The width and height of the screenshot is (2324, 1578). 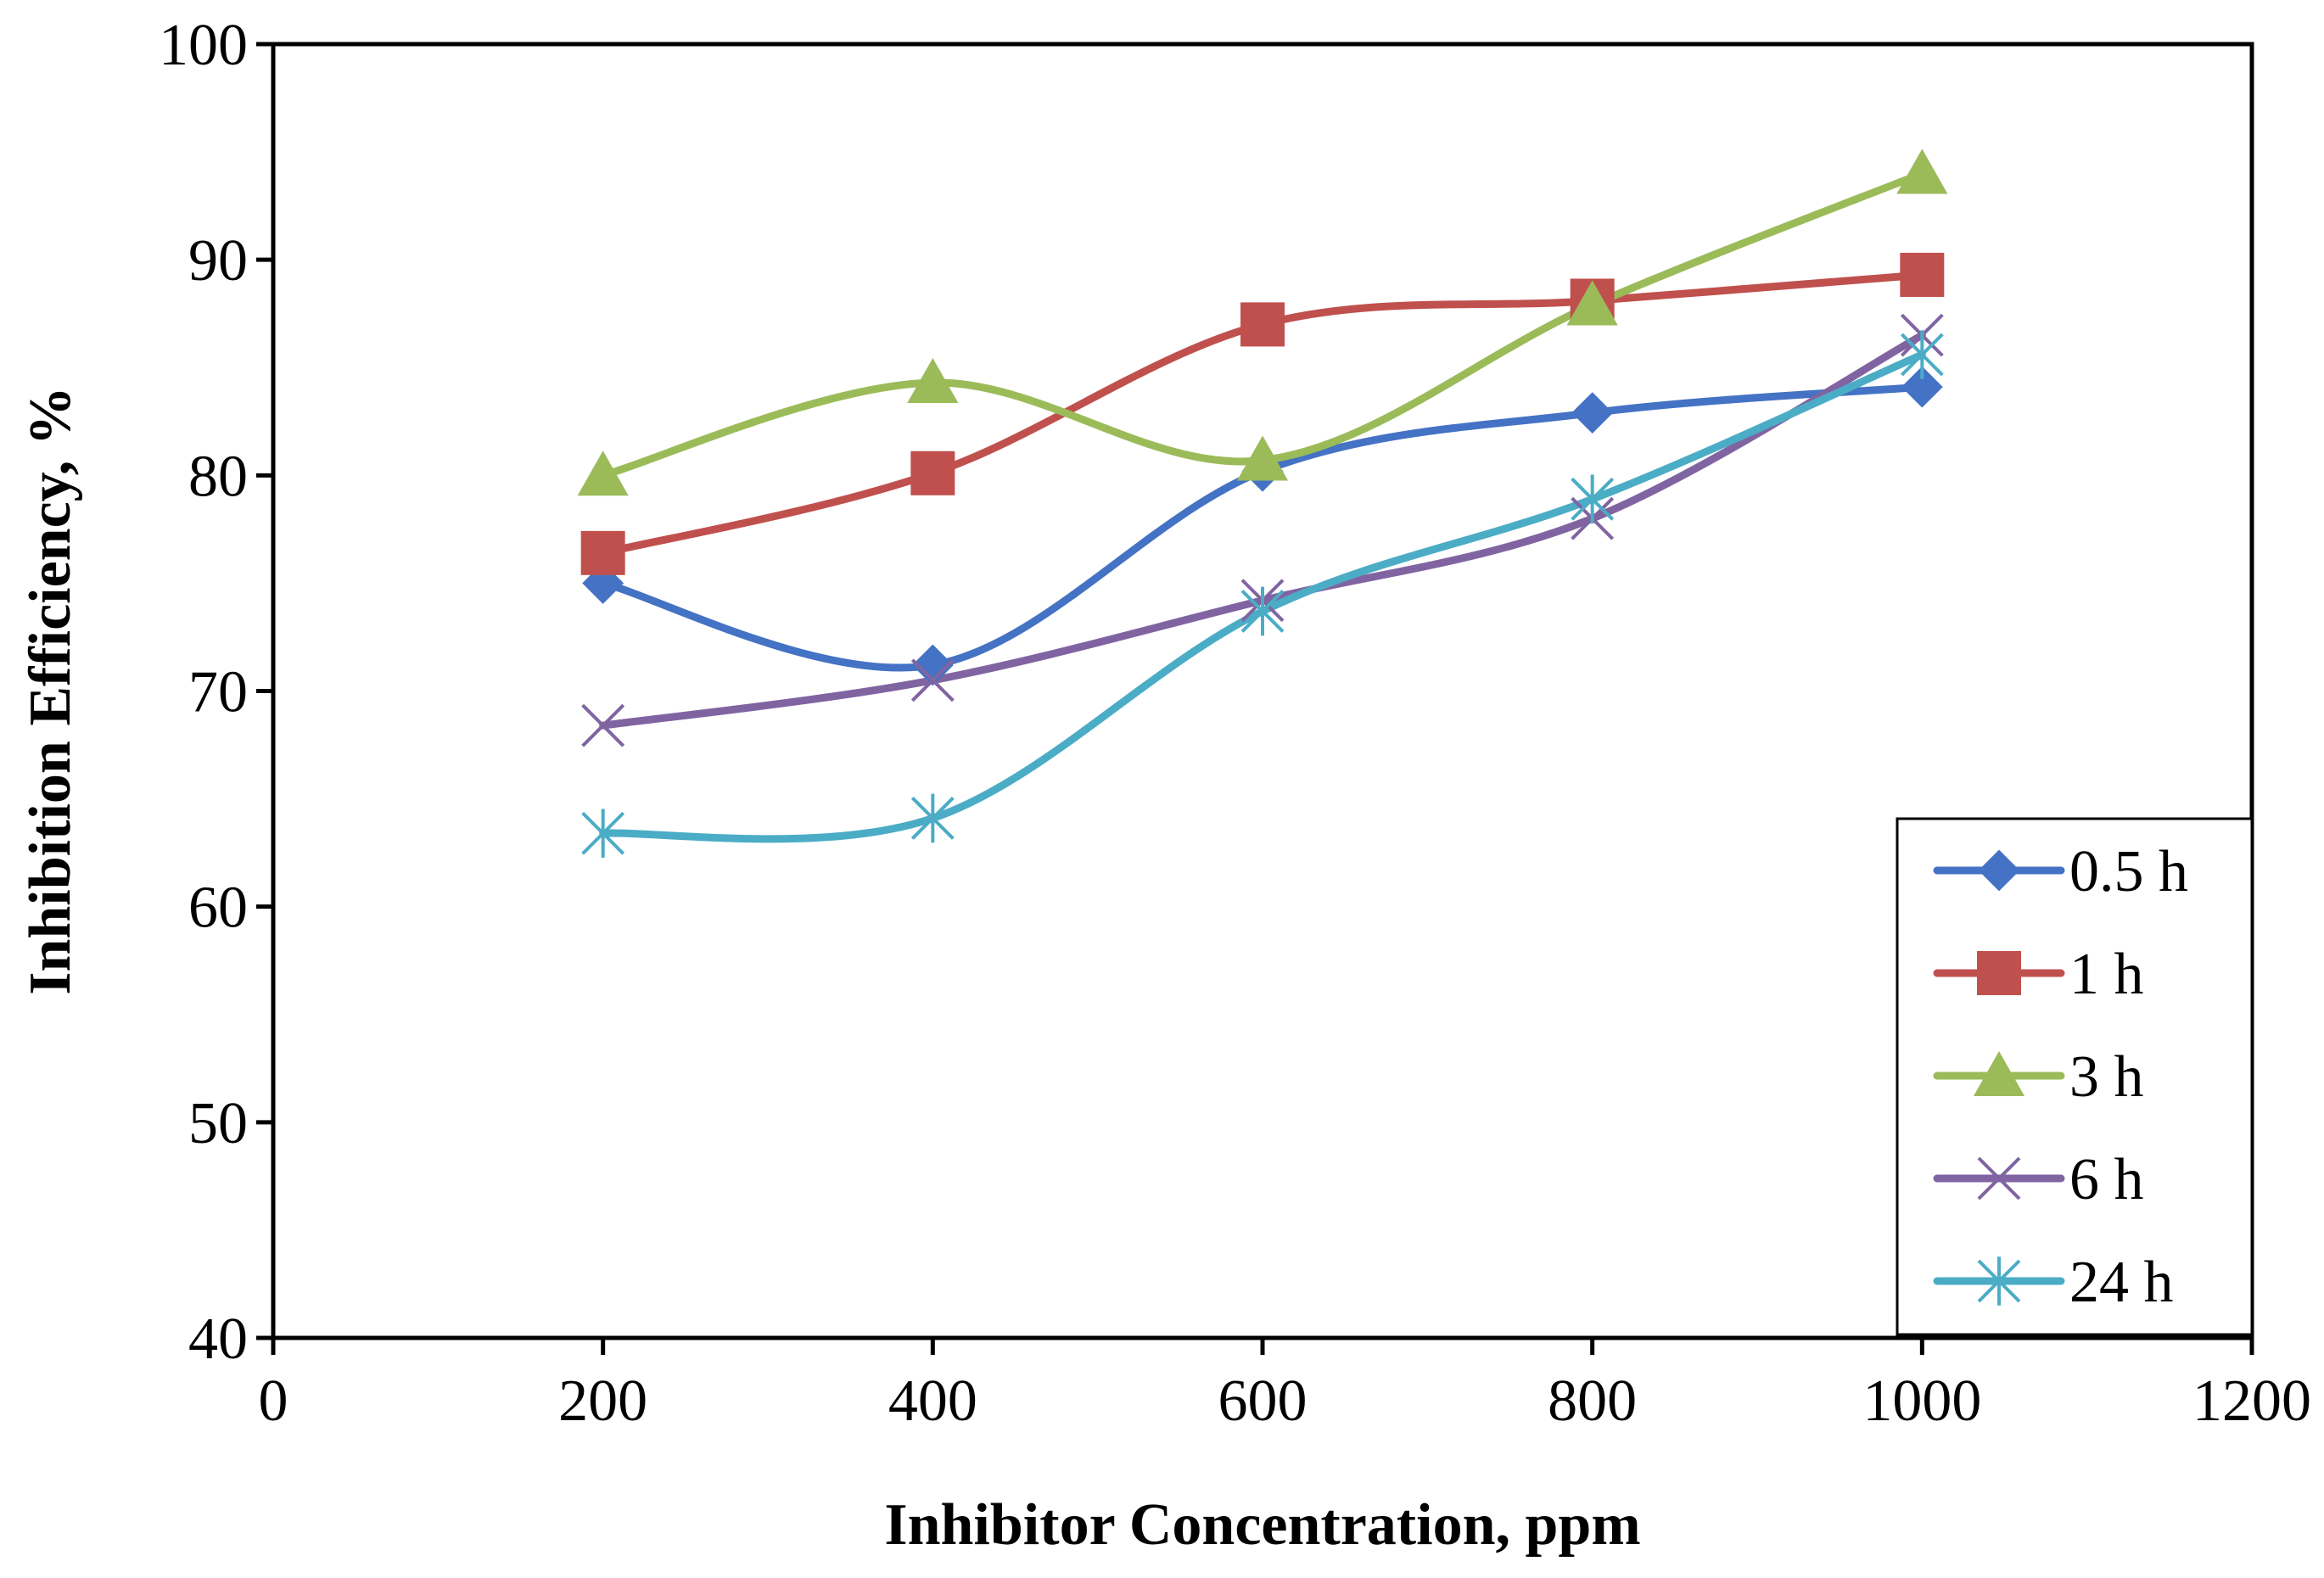 I want to click on y-axis-title: Inhibition Efficiency, %, so click(x=51, y=690).